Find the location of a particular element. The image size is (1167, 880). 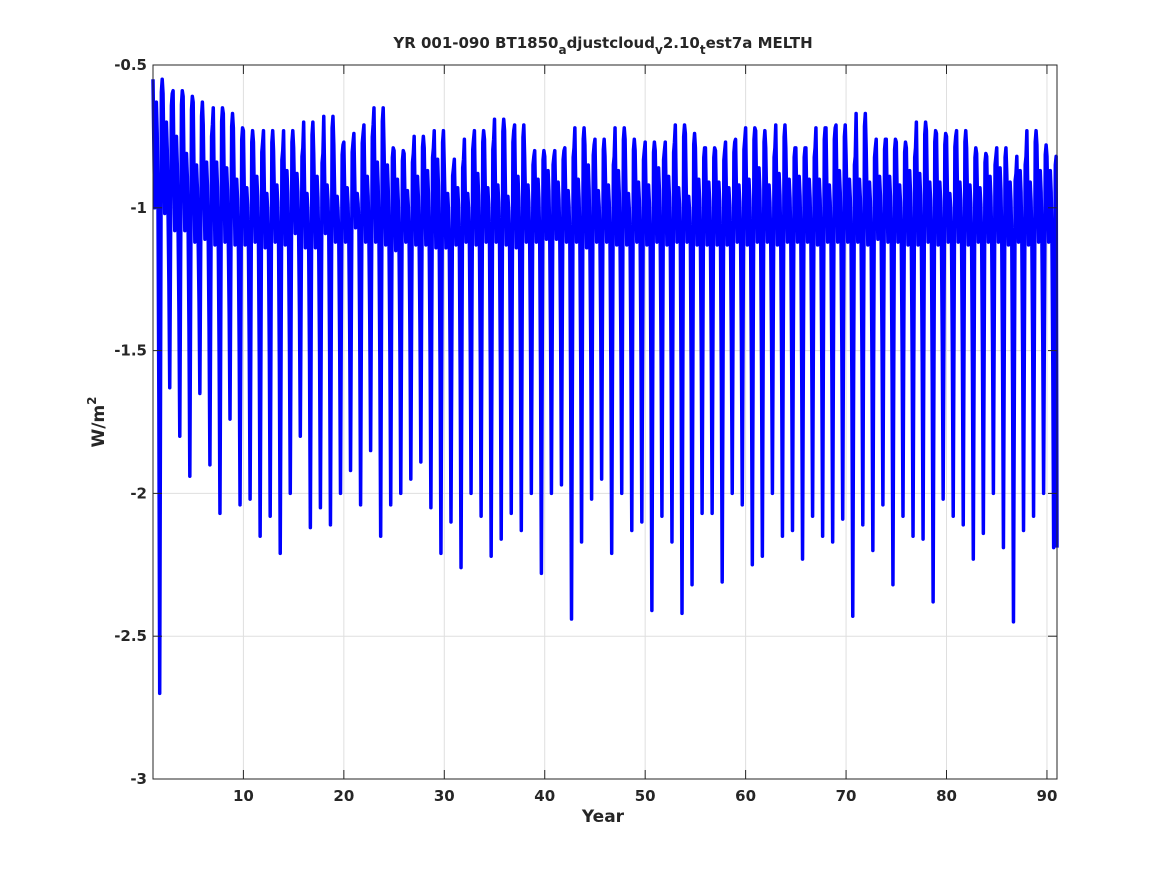

y-tick-label: -0.5 is located at coordinates (130, 65).